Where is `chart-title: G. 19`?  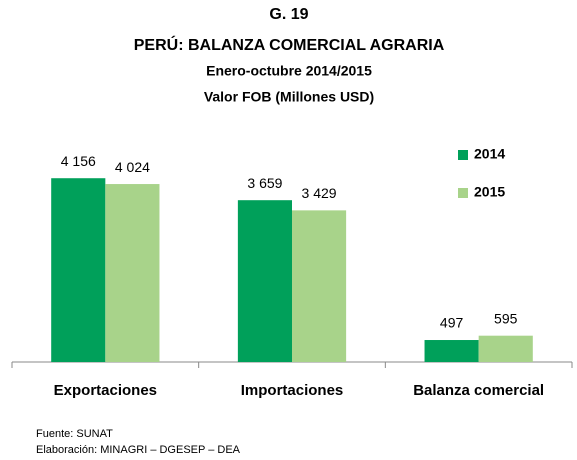
chart-title: G. 19 is located at coordinates (288, 14).